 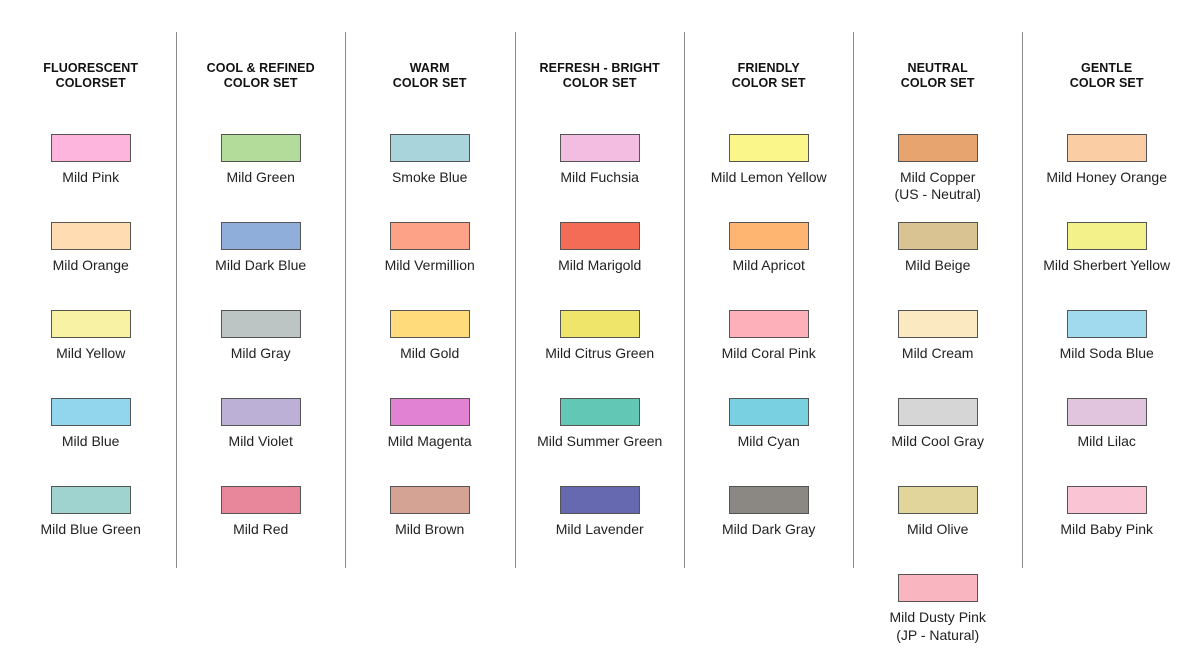 What do you see at coordinates (599, 75) in the screenshot?
I see `set-title: REFRESH - BRIGHT COLOR SET` at bounding box center [599, 75].